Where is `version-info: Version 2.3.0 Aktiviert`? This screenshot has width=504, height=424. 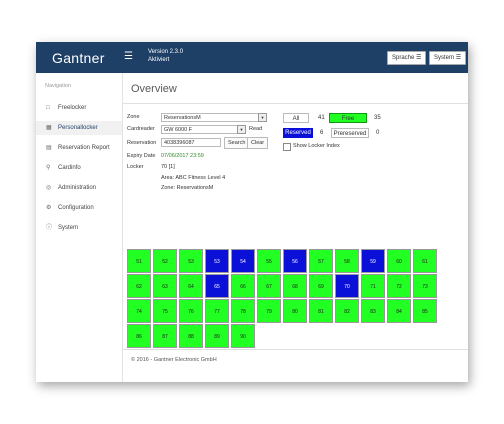
version-info: Version 2.3.0 Aktiviert is located at coordinates (165, 56).